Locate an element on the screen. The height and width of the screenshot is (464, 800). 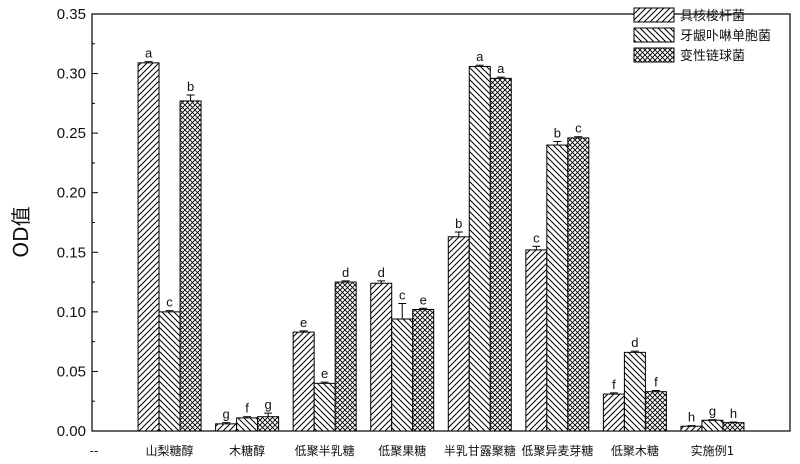
x-tick-label: 山梨糖醇 is located at coordinates (170, 450).